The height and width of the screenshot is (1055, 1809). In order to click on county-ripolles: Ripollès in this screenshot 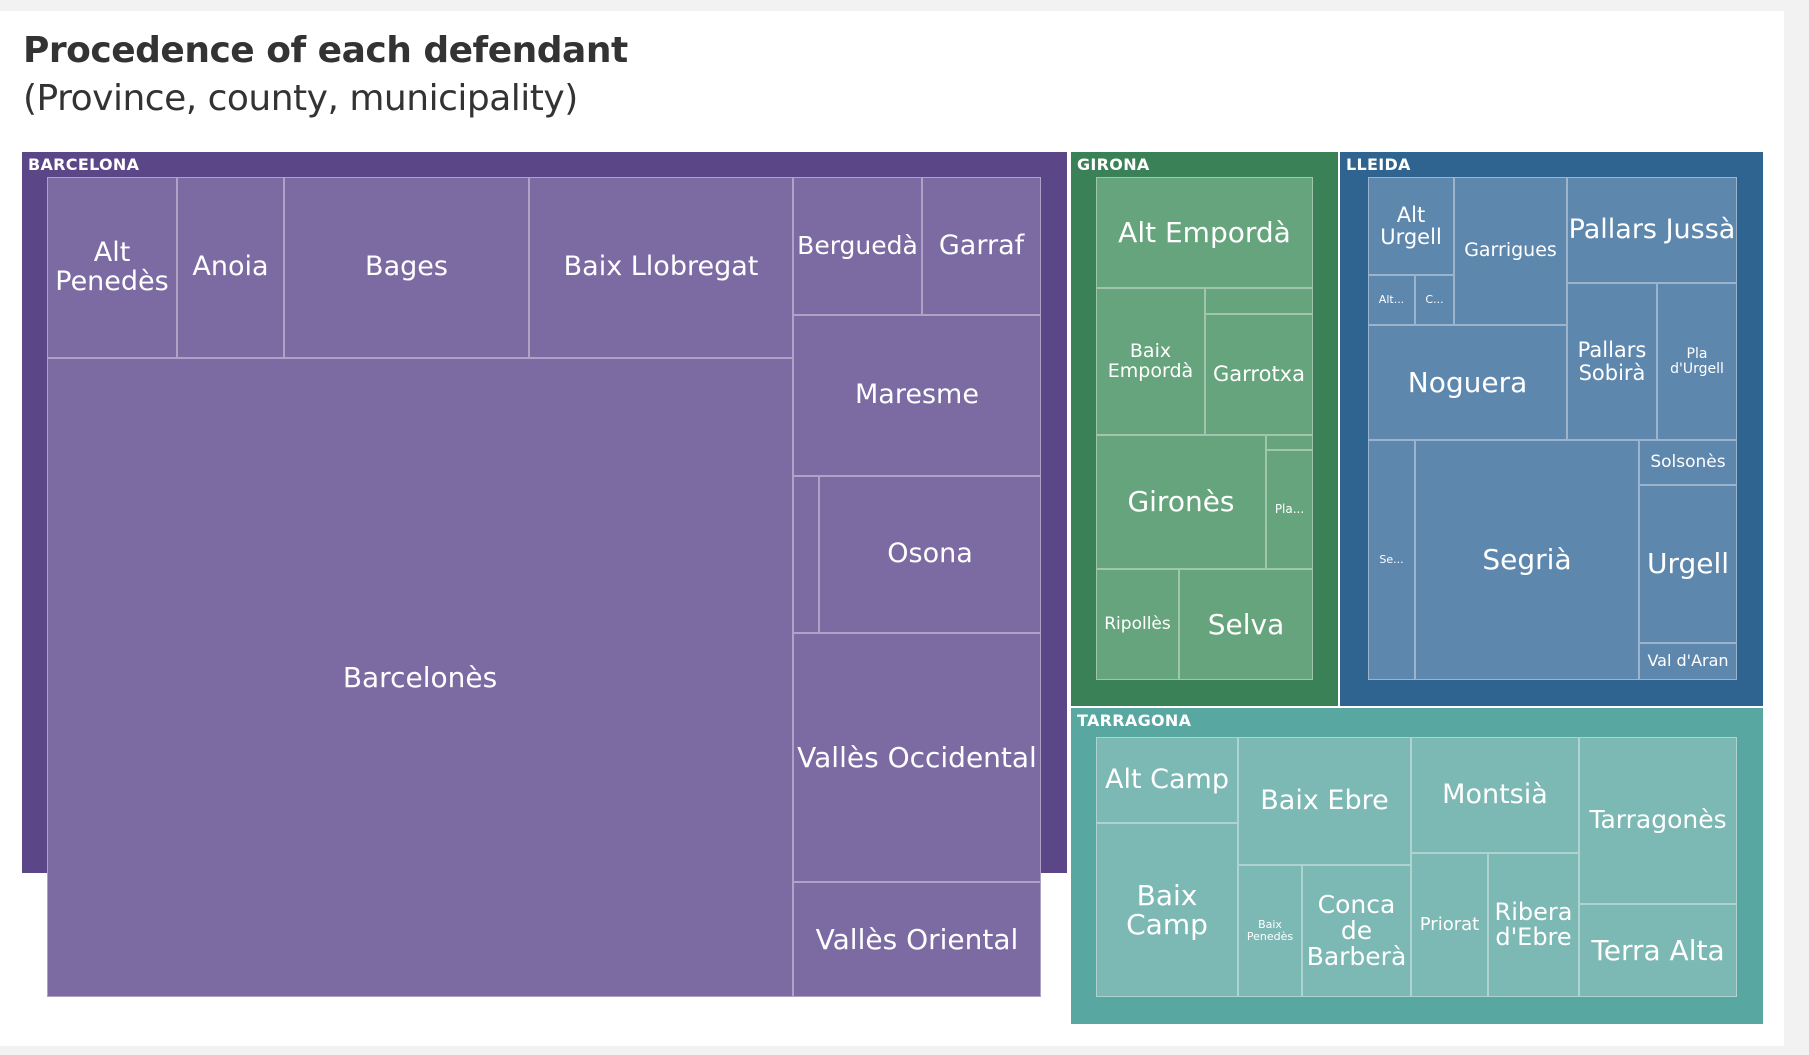, I will do `click(1137, 624)`.